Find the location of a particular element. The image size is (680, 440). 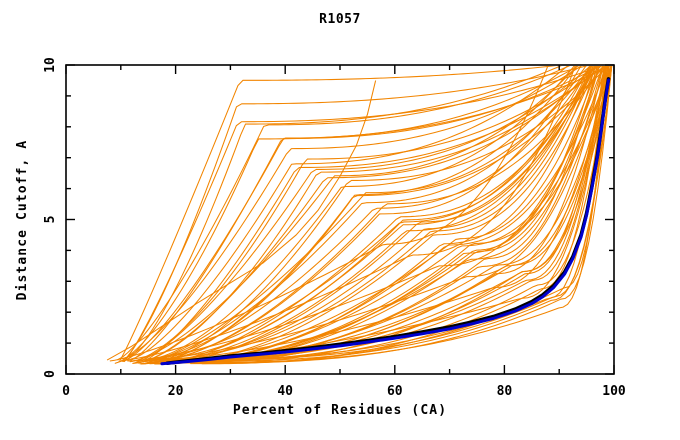

y-tick-label: 0 is located at coordinates (50, 374).